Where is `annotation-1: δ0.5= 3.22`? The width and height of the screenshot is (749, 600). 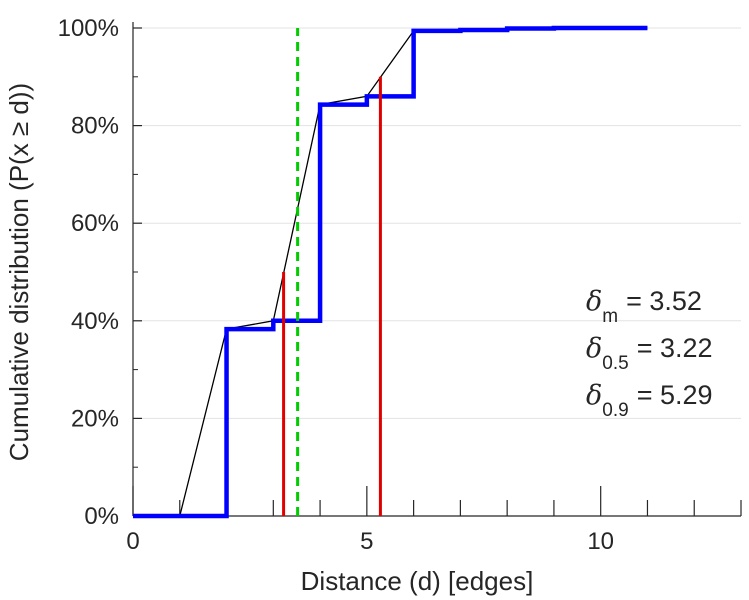 annotation-1: δ0.5= 3.22 is located at coordinates (649, 353).